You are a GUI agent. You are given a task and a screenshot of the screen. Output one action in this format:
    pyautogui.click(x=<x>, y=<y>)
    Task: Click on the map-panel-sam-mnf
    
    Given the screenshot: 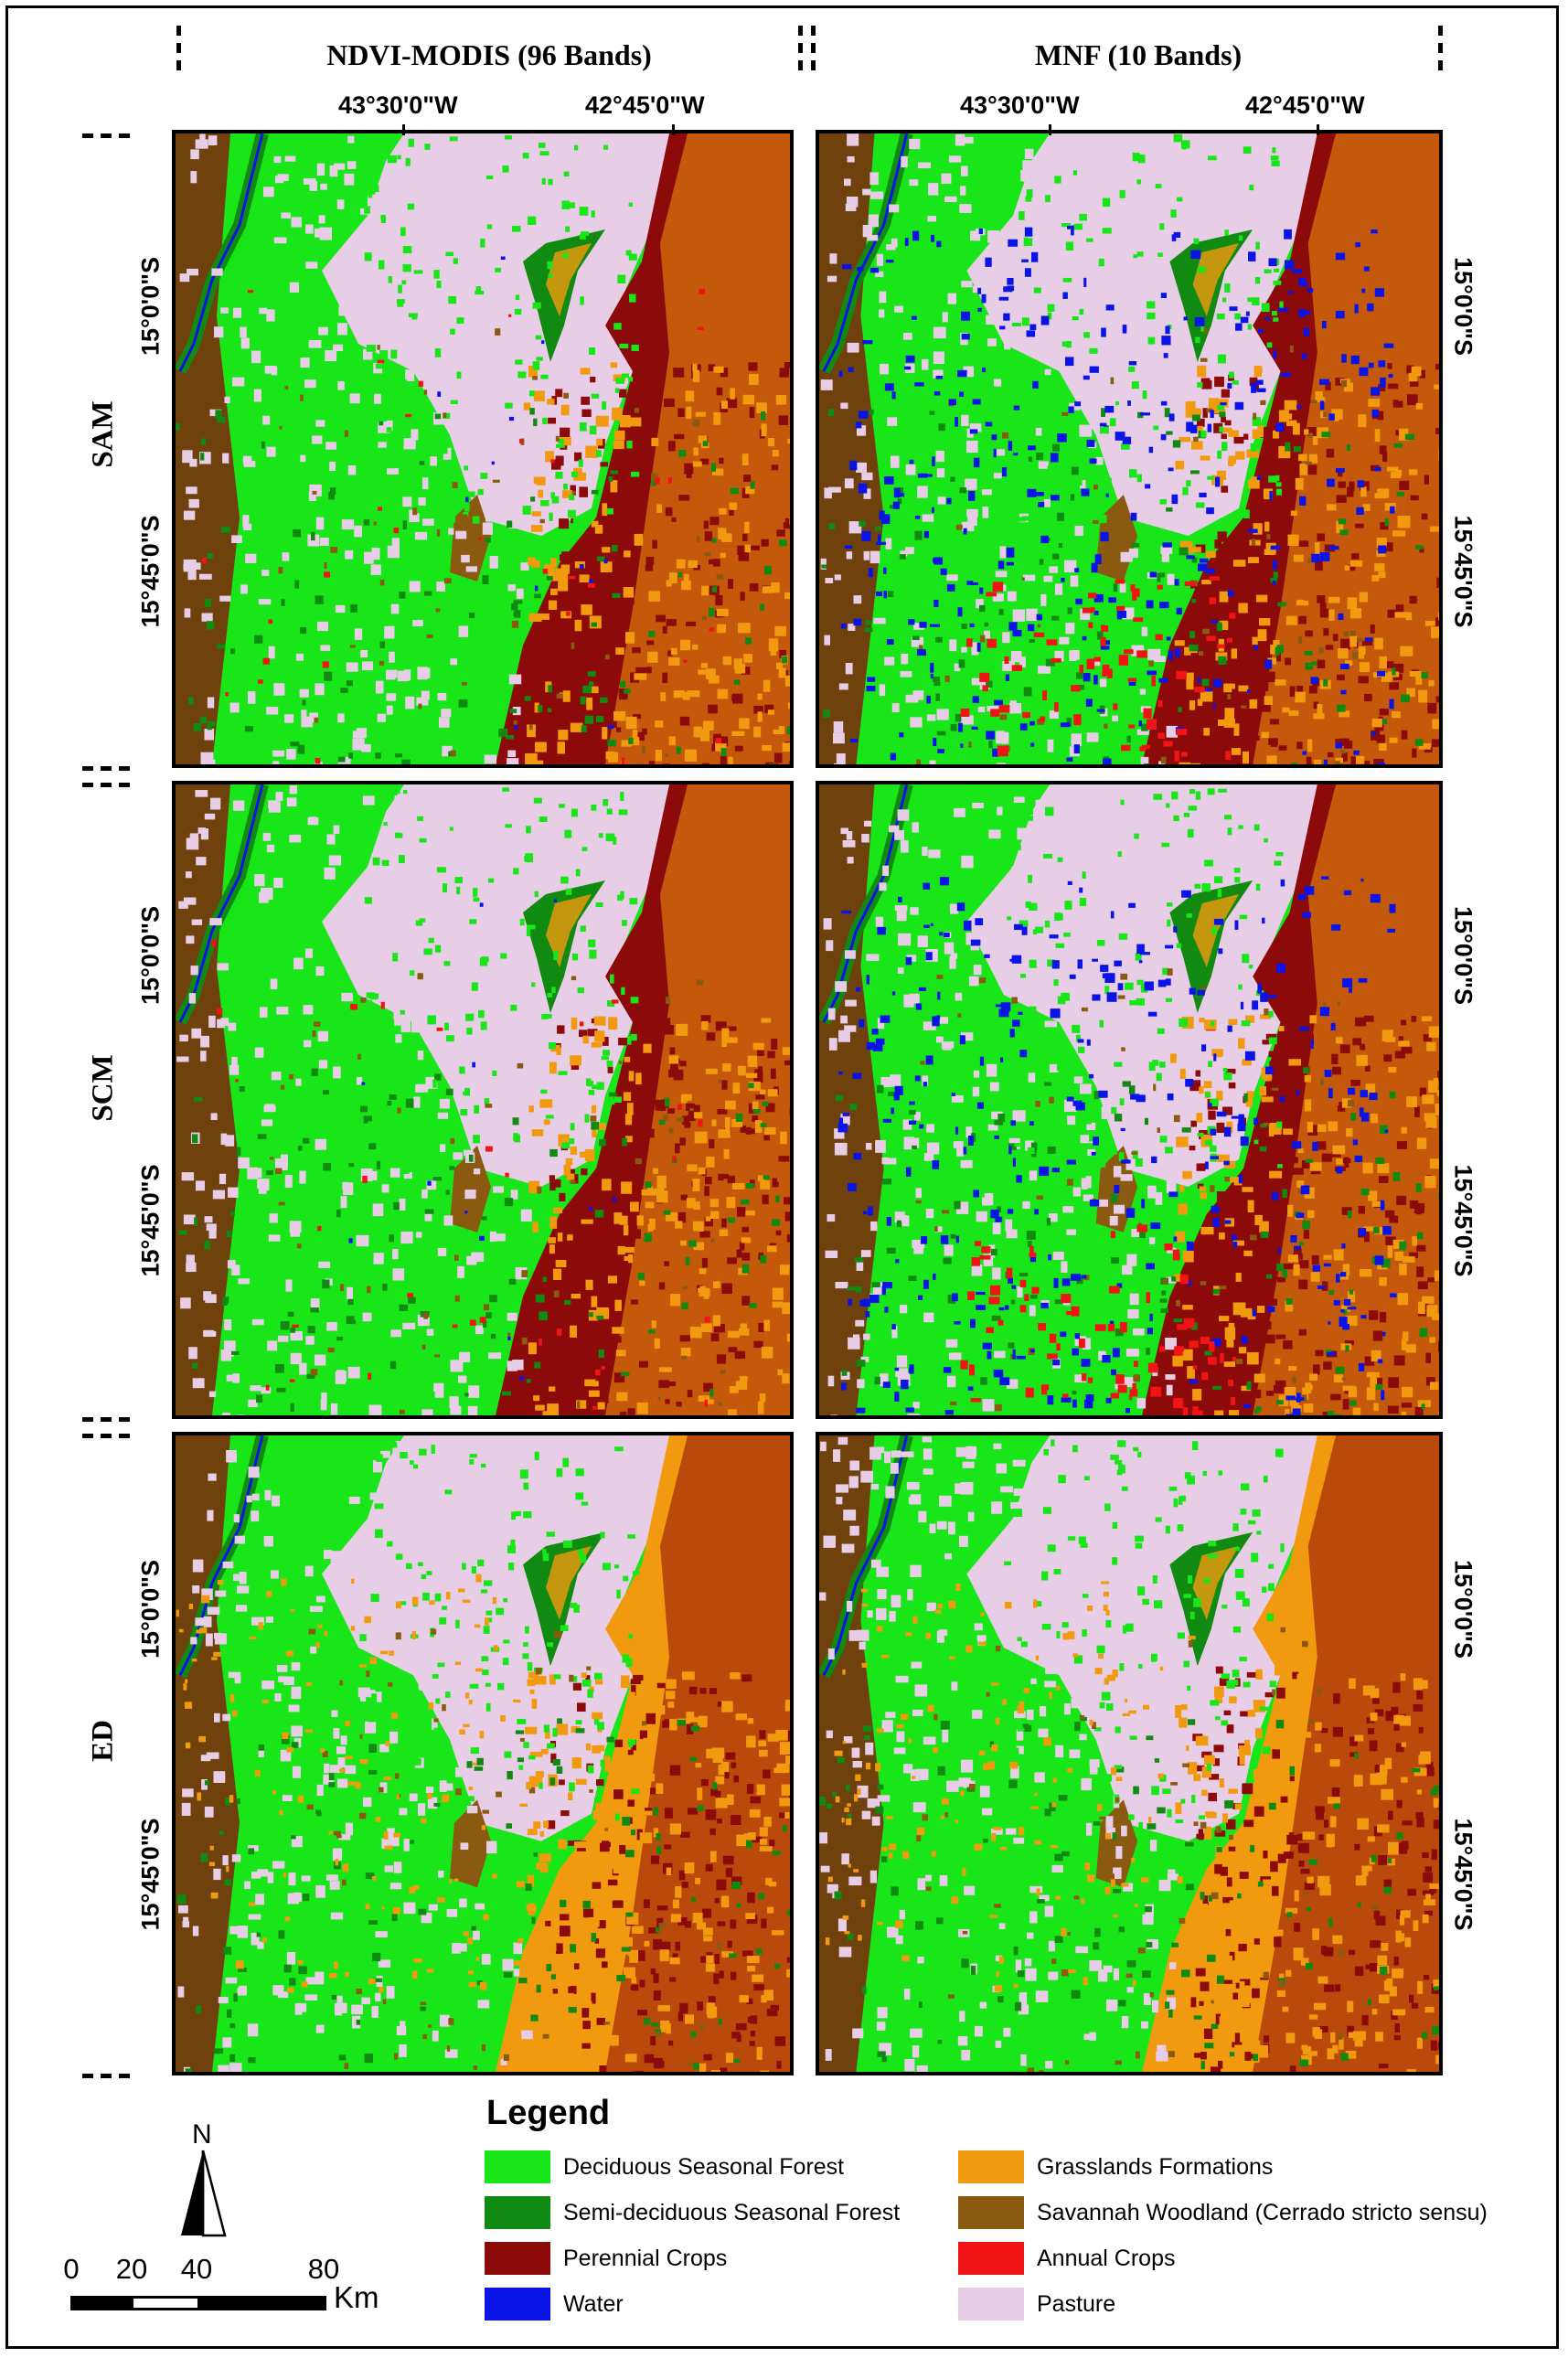 What is the action you would take?
    pyautogui.click(x=1129, y=449)
    